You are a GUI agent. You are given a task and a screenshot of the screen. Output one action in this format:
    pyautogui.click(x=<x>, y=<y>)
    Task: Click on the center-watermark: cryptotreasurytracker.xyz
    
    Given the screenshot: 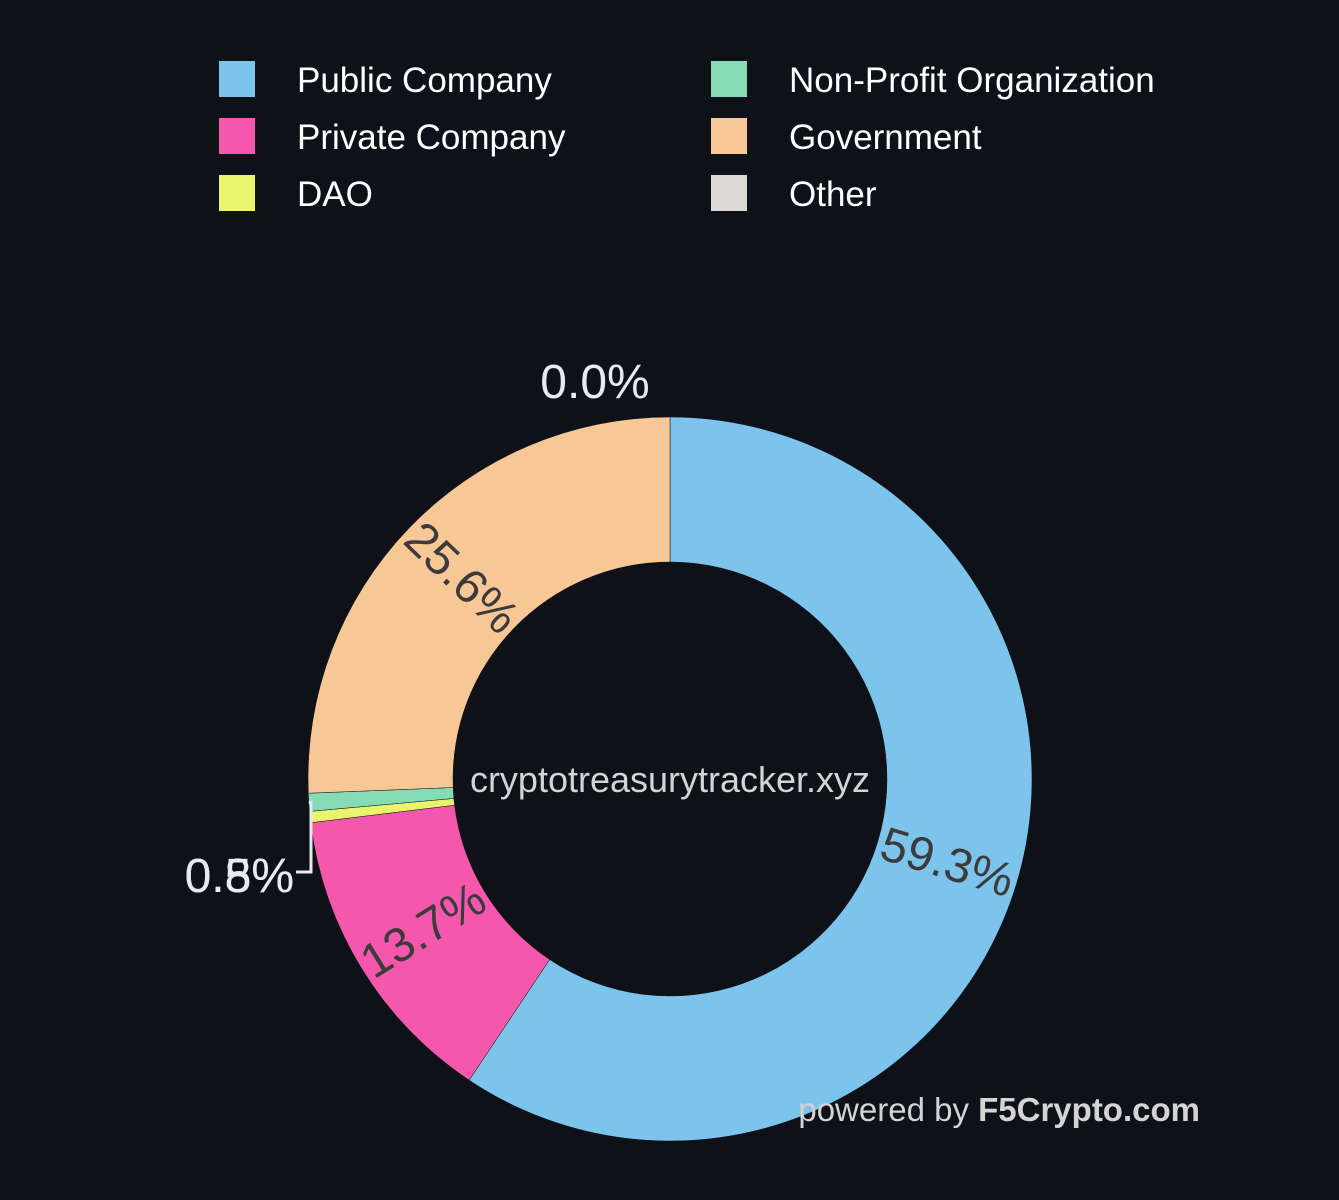 What is the action you would take?
    pyautogui.click(x=670, y=779)
    